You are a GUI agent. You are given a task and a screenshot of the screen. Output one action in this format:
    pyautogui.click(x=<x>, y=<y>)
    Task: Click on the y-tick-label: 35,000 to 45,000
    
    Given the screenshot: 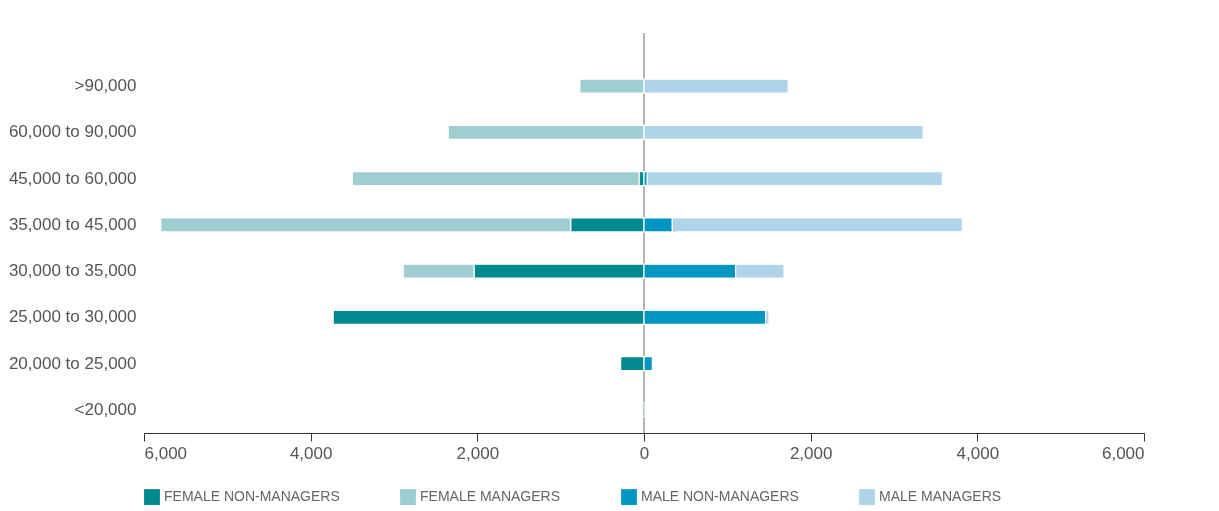 What is the action you would take?
    pyautogui.click(x=72, y=224)
    